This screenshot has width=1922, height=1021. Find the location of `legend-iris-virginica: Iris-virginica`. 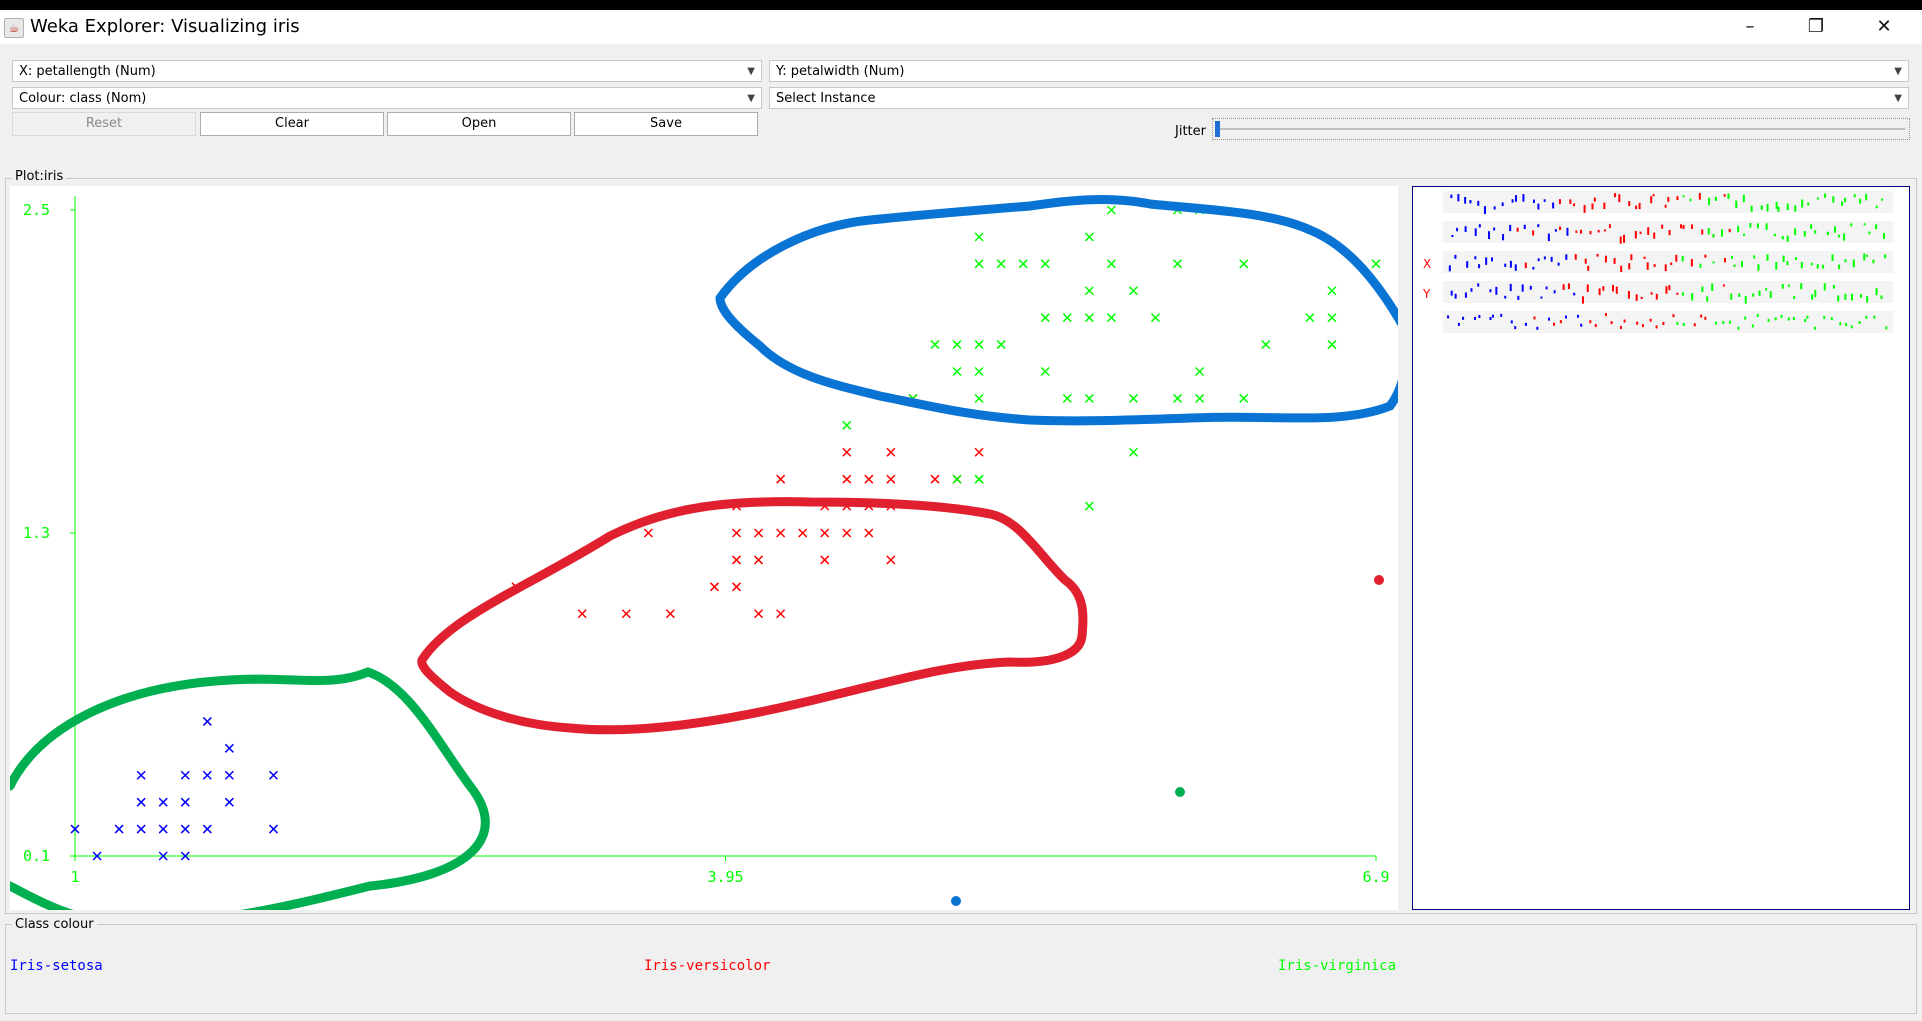

legend-iris-virginica: Iris-virginica is located at coordinates (1337, 966).